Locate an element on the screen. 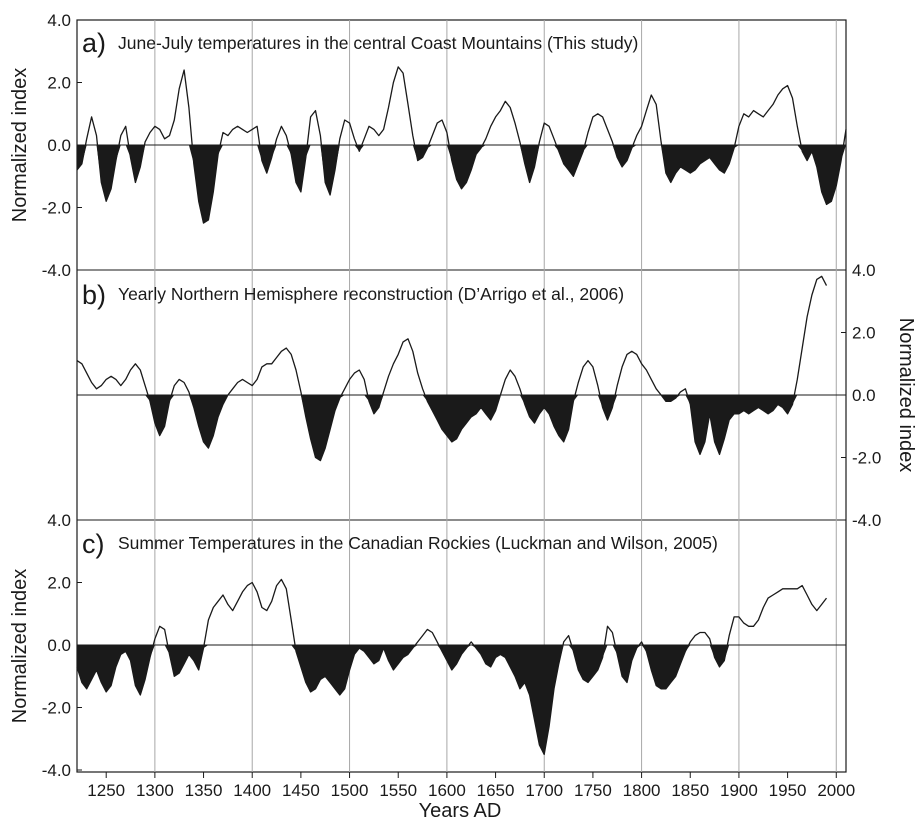  xlabel: Years AD is located at coordinates (460, 811).